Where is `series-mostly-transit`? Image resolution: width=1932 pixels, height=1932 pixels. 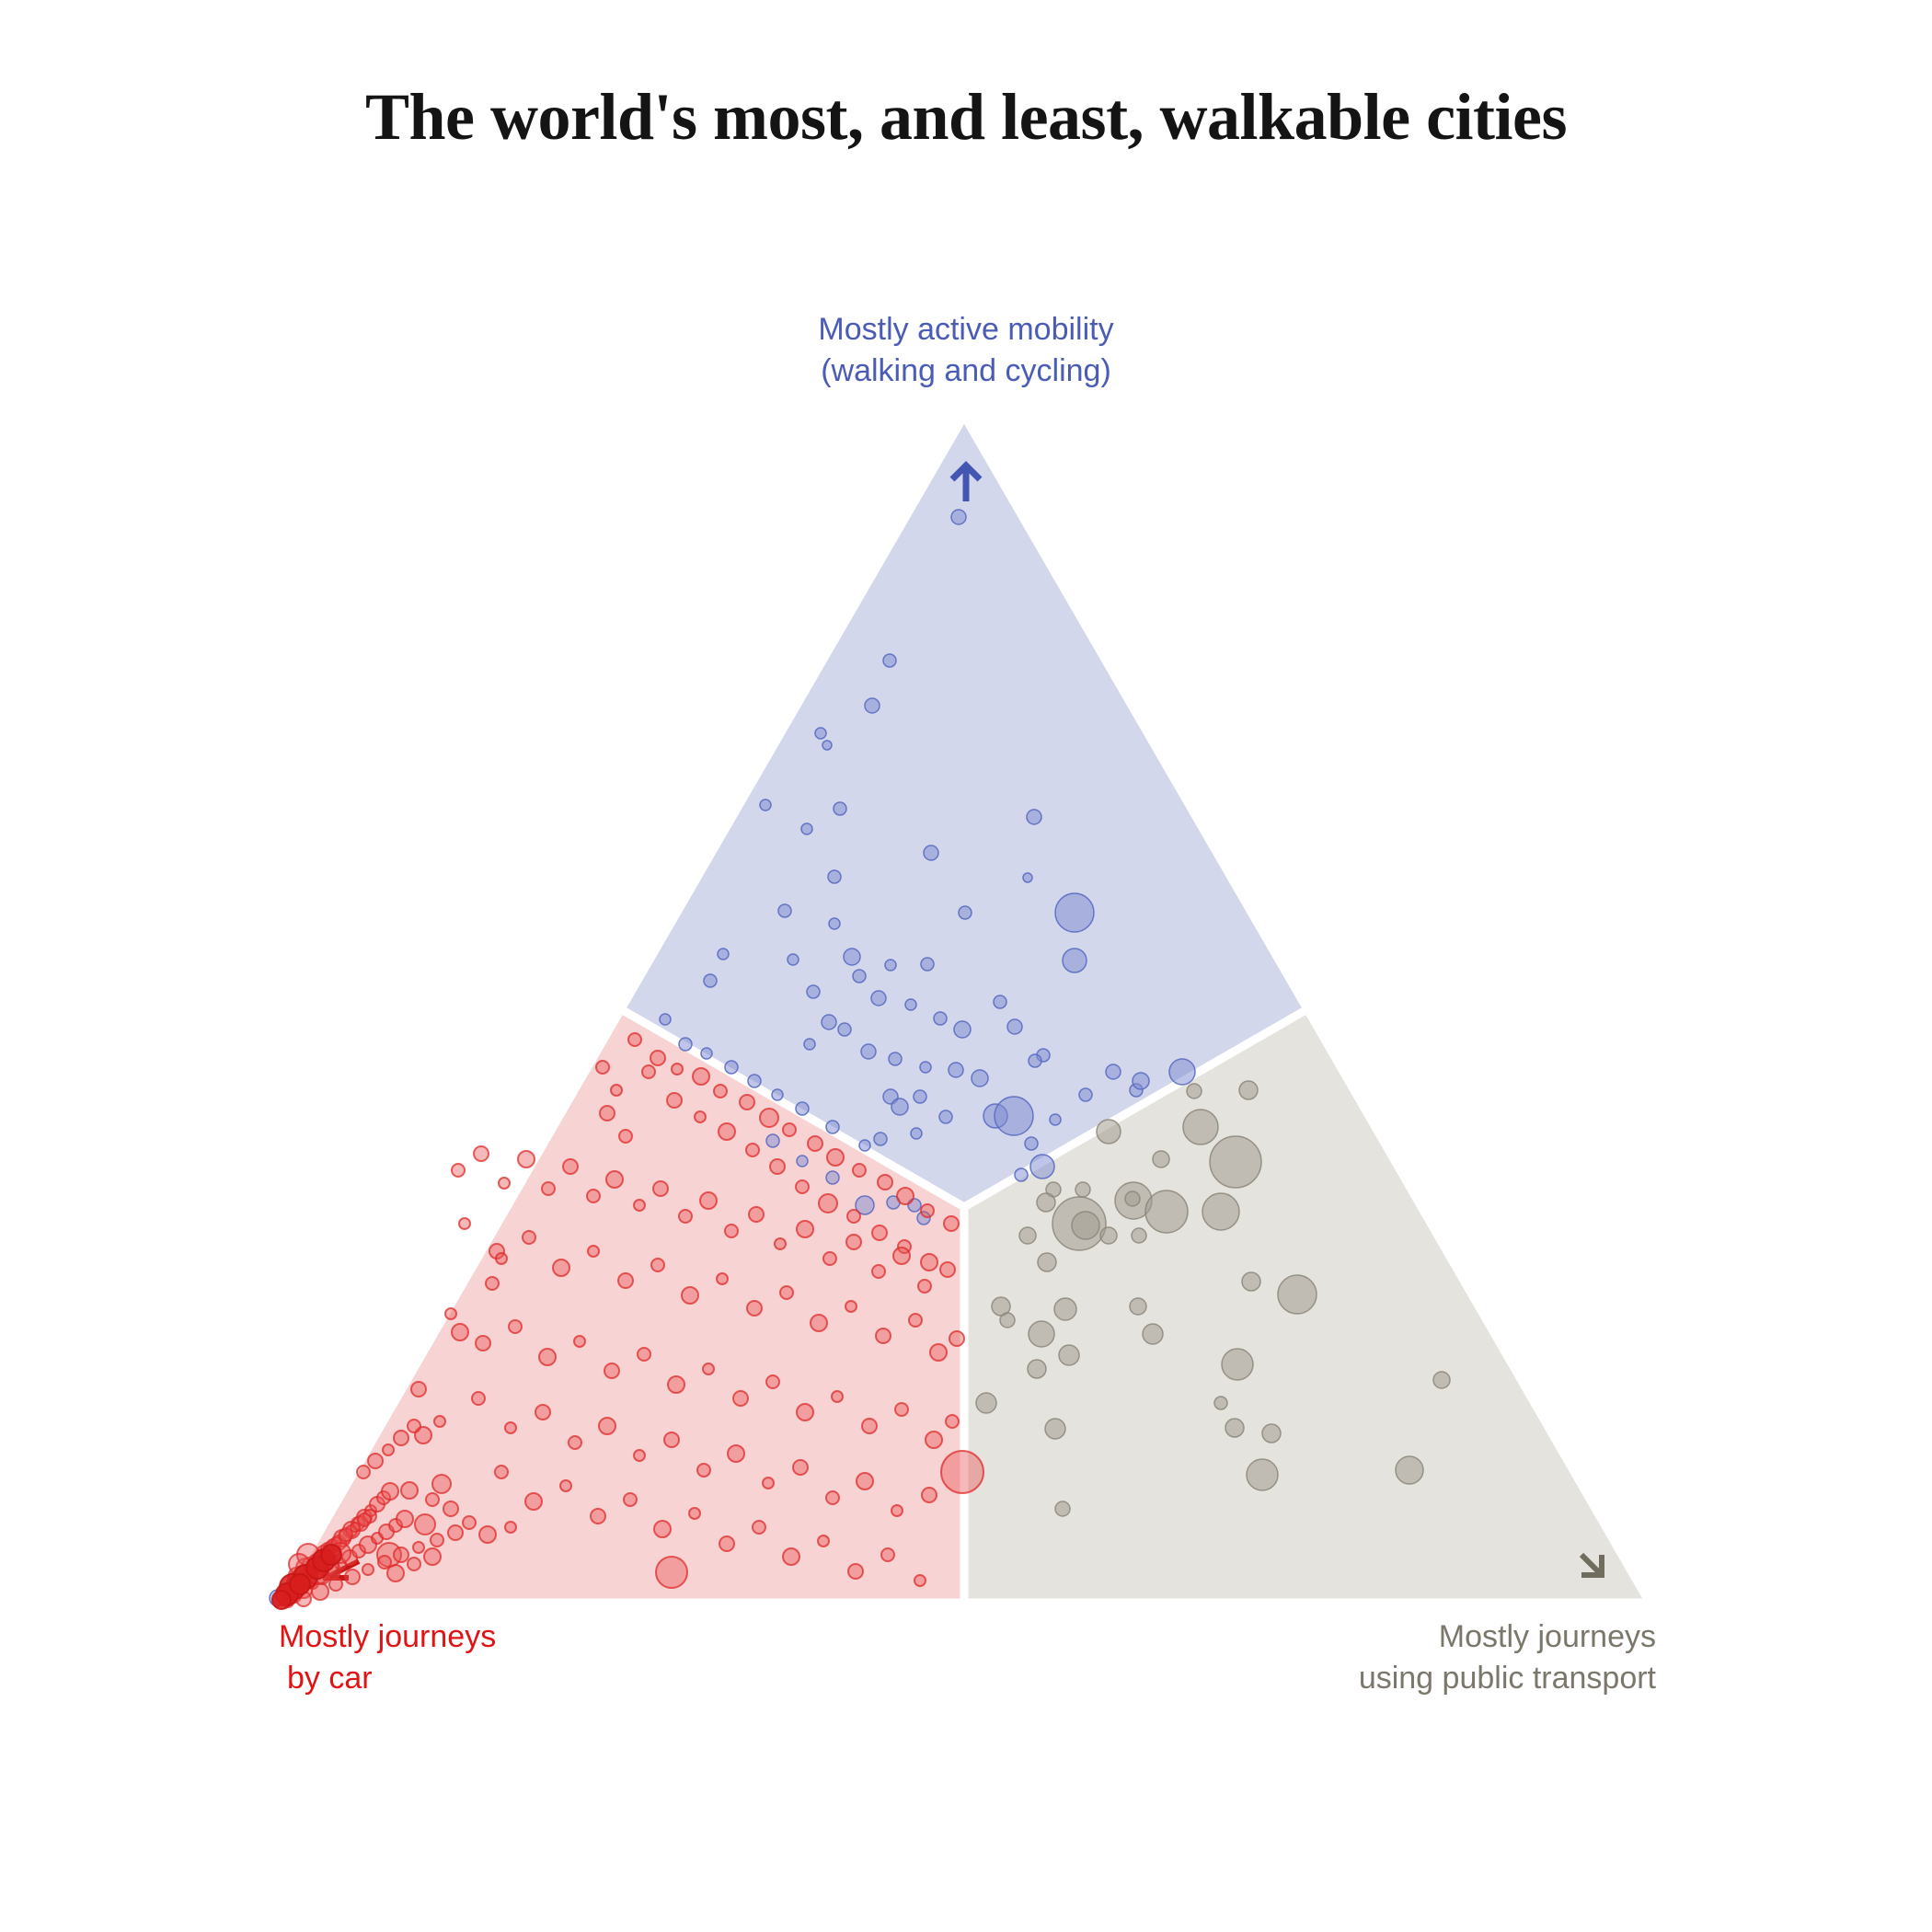
series-mostly-transit is located at coordinates (1213, 1298).